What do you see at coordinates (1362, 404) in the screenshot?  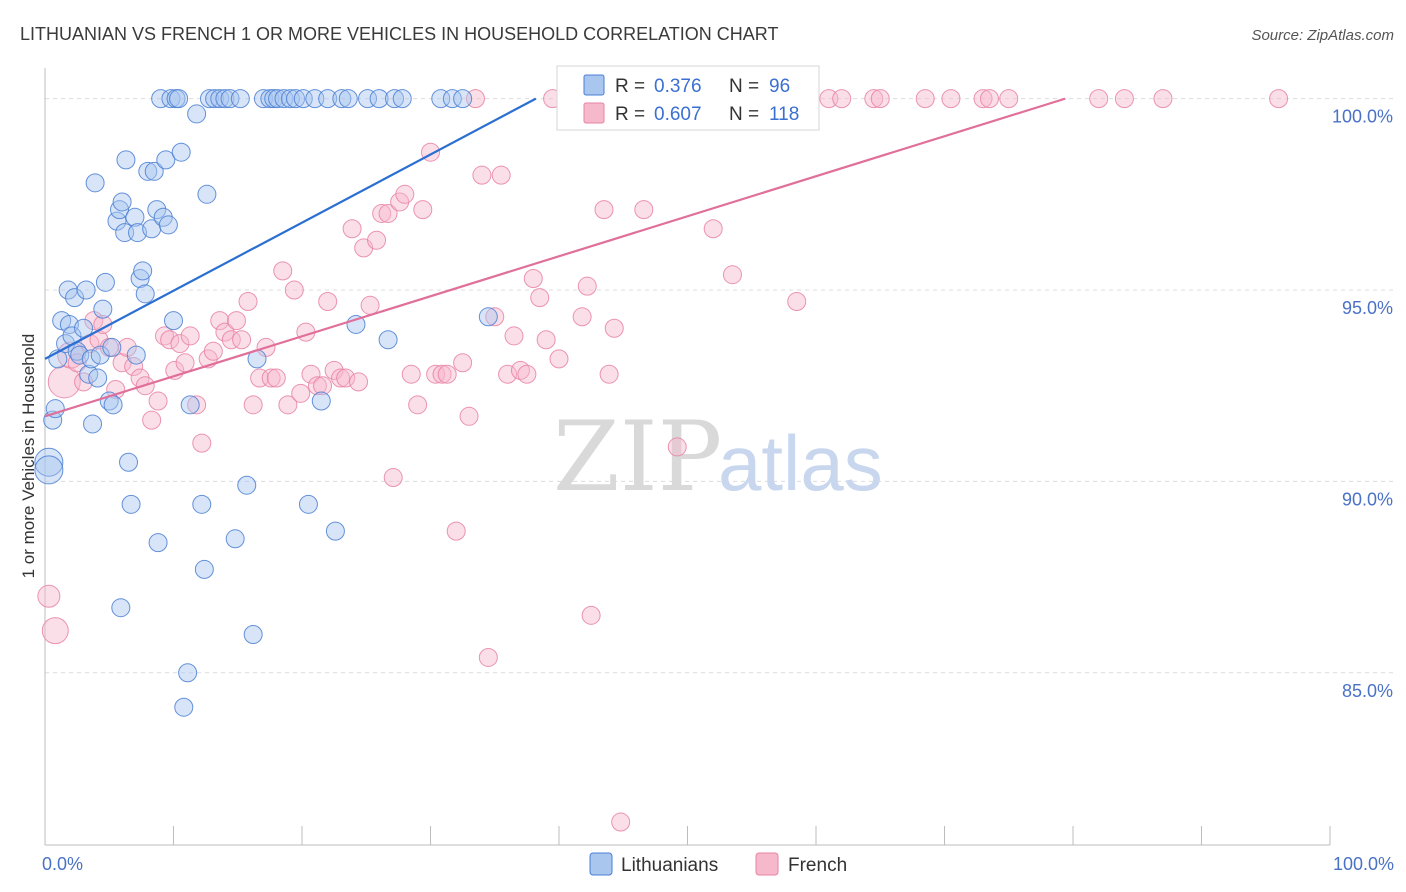 I see `y-axis-tick-labels: 85.0% 90.0% 95.0% 100.0%` at bounding box center [1362, 404].